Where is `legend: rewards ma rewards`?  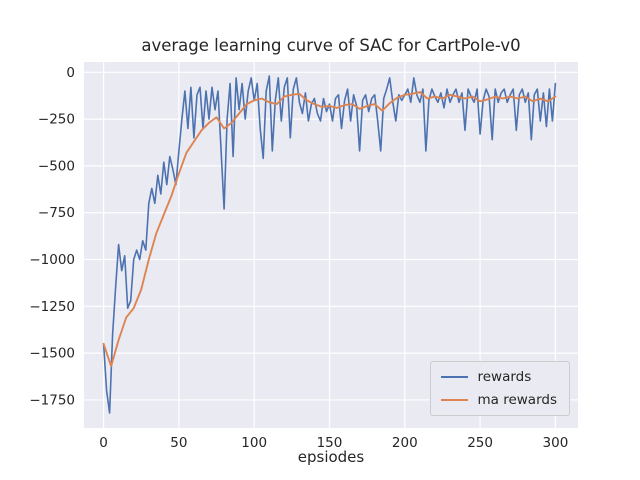
legend: rewards ma rewards is located at coordinates (500, 388).